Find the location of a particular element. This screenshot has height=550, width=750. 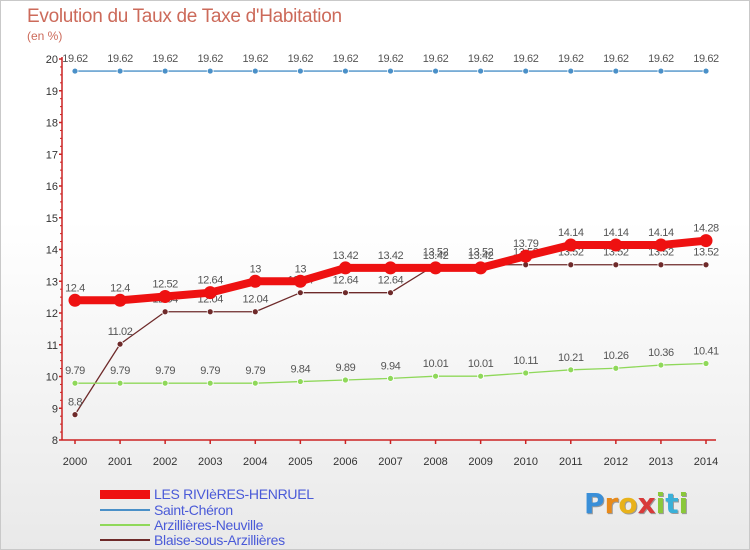

proxiti-logo: Proxiti is located at coordinates (636, 503).